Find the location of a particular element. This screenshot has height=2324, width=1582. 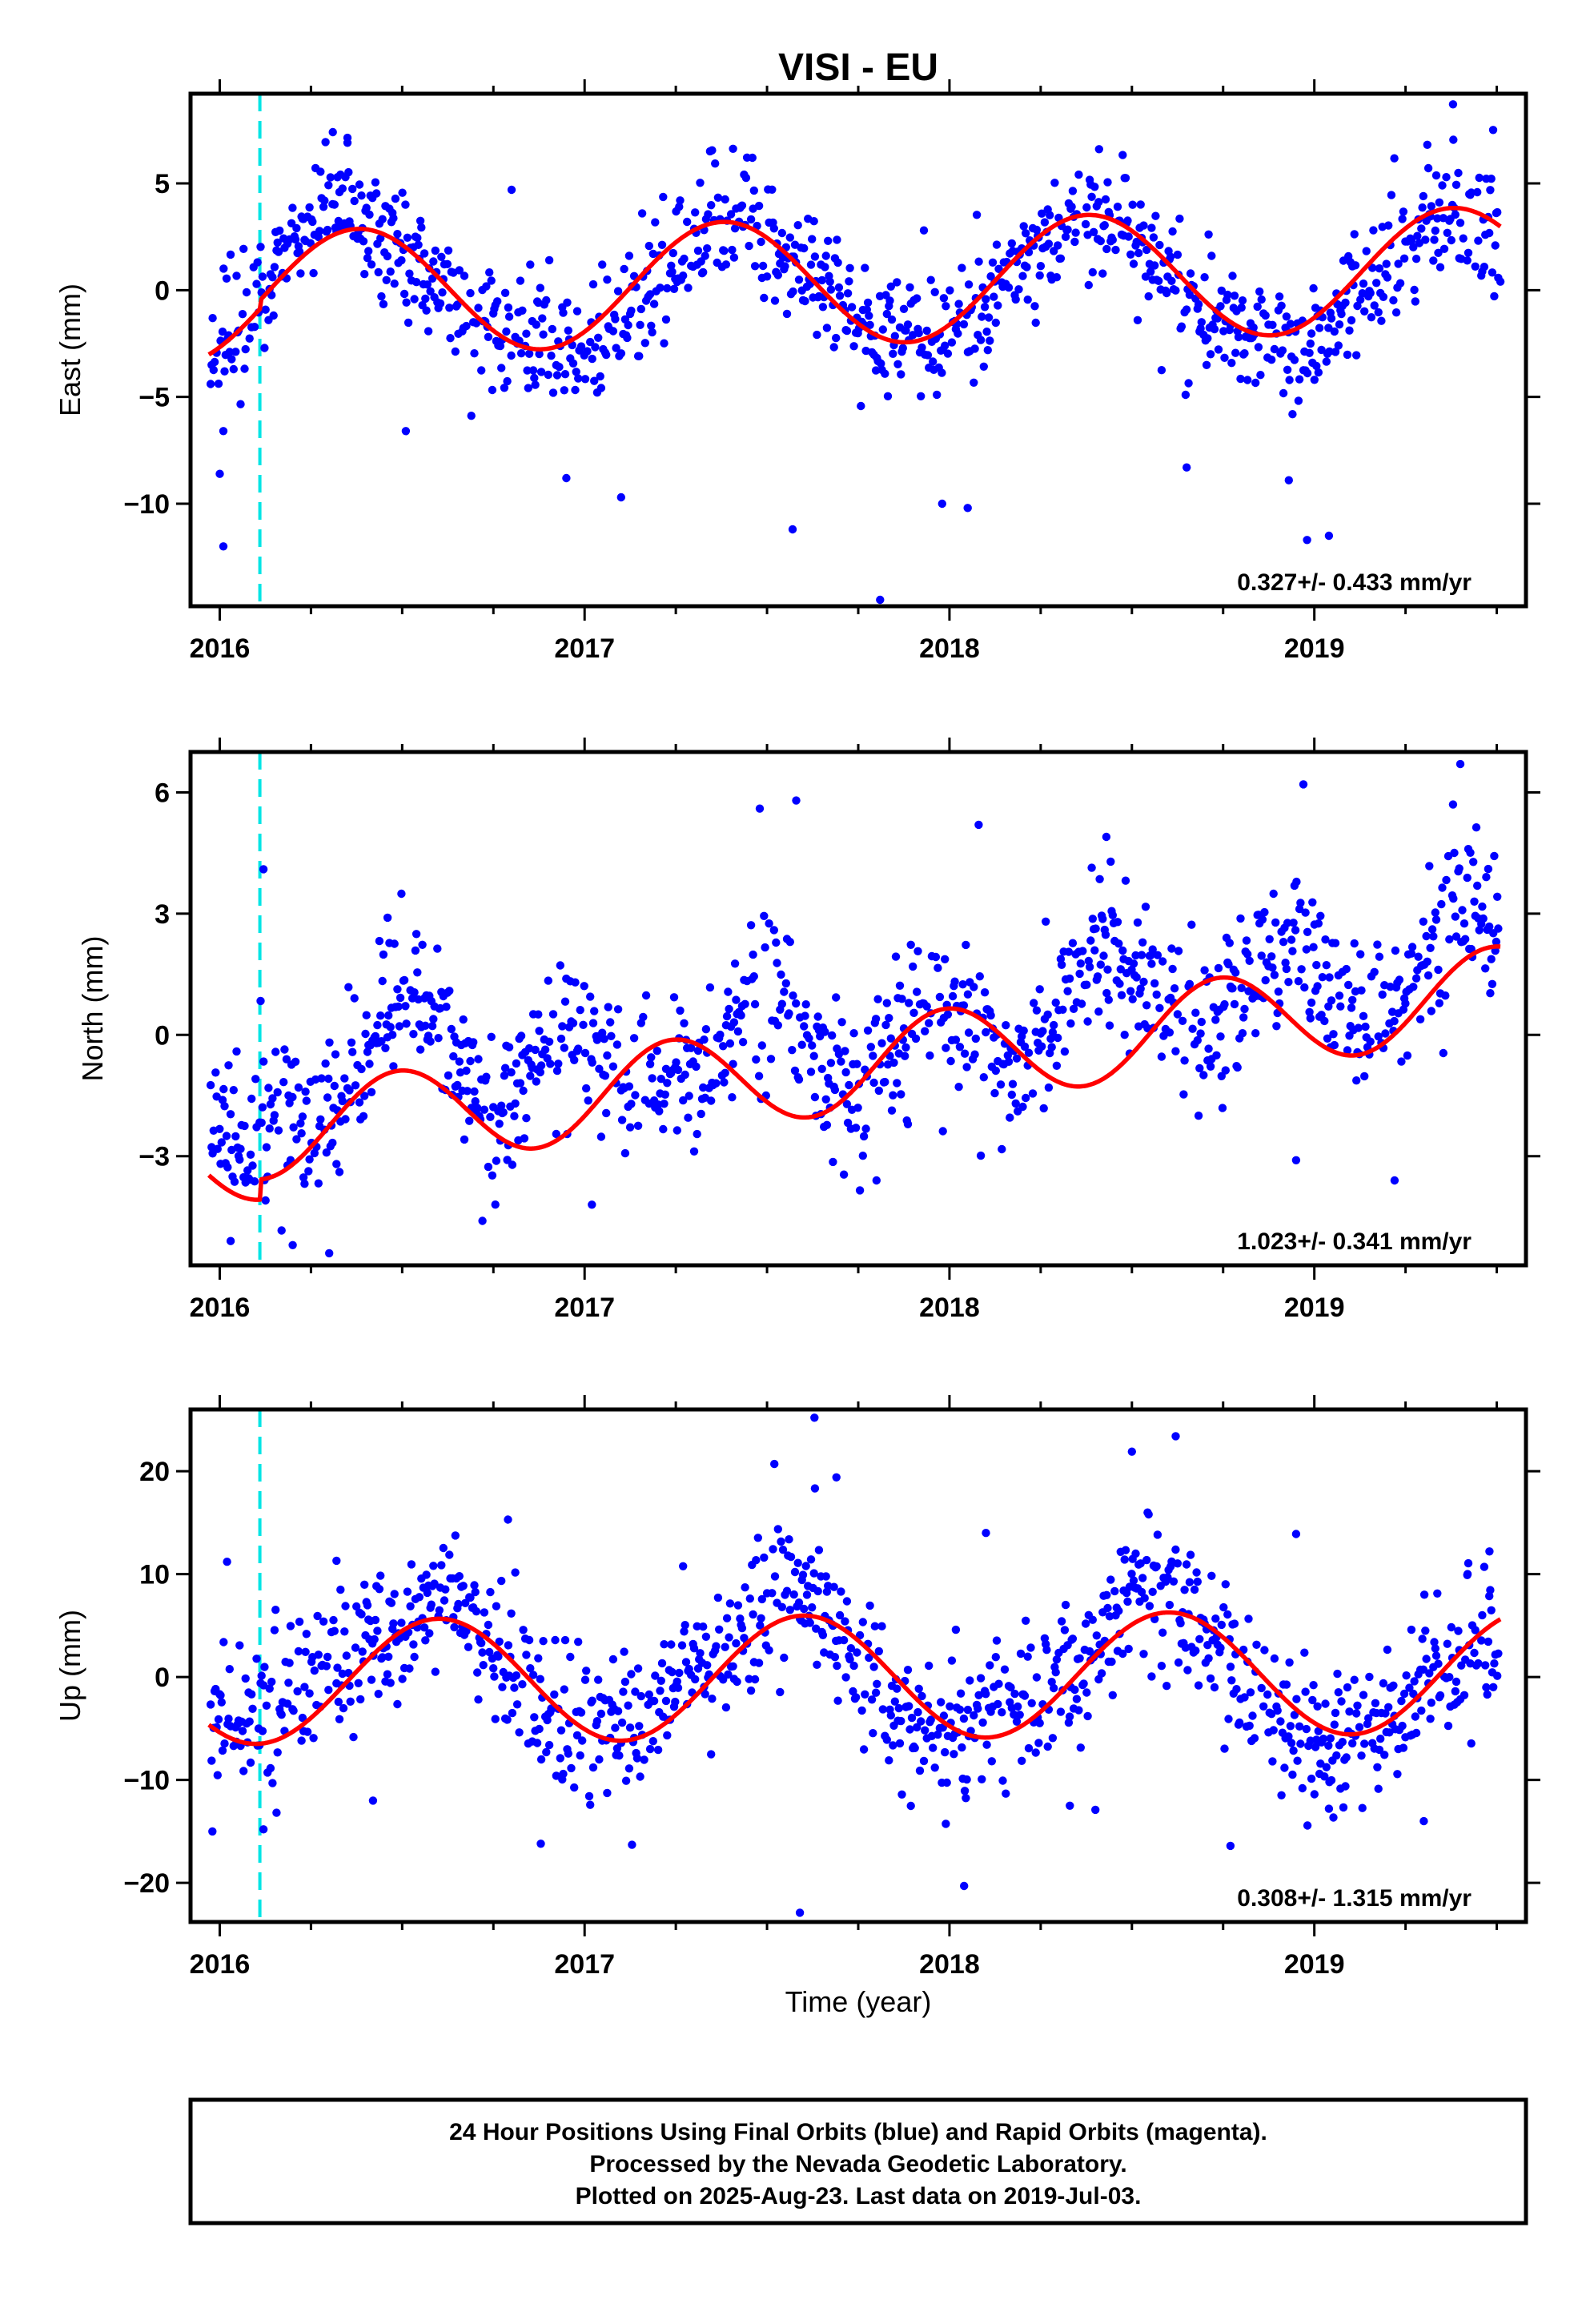

east-x-tick-label: 2019 is located at coordinates (1314, 648).